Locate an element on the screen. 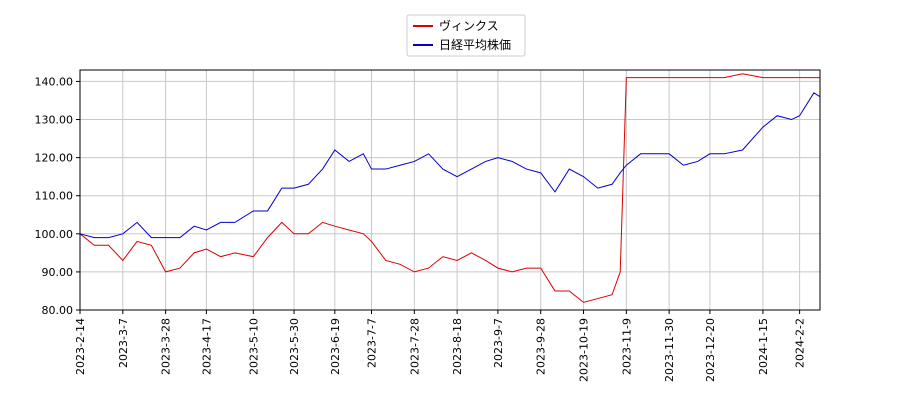  y-tick-label: 140.00 is located at coordinates (54, 81).